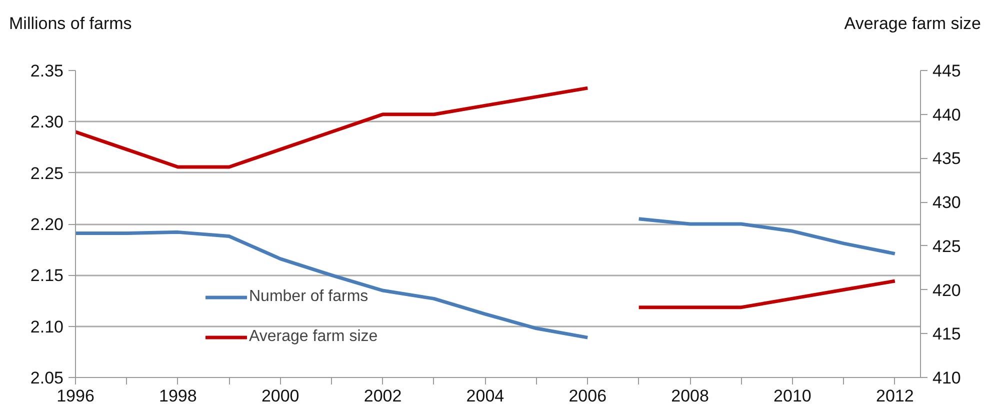 The height and width of the screenshot is (417, 1000). What do you see at coordinates (946, 202) in the screenshot?
I see `y2-tick-label: 430` at bounding box center [946, 202].